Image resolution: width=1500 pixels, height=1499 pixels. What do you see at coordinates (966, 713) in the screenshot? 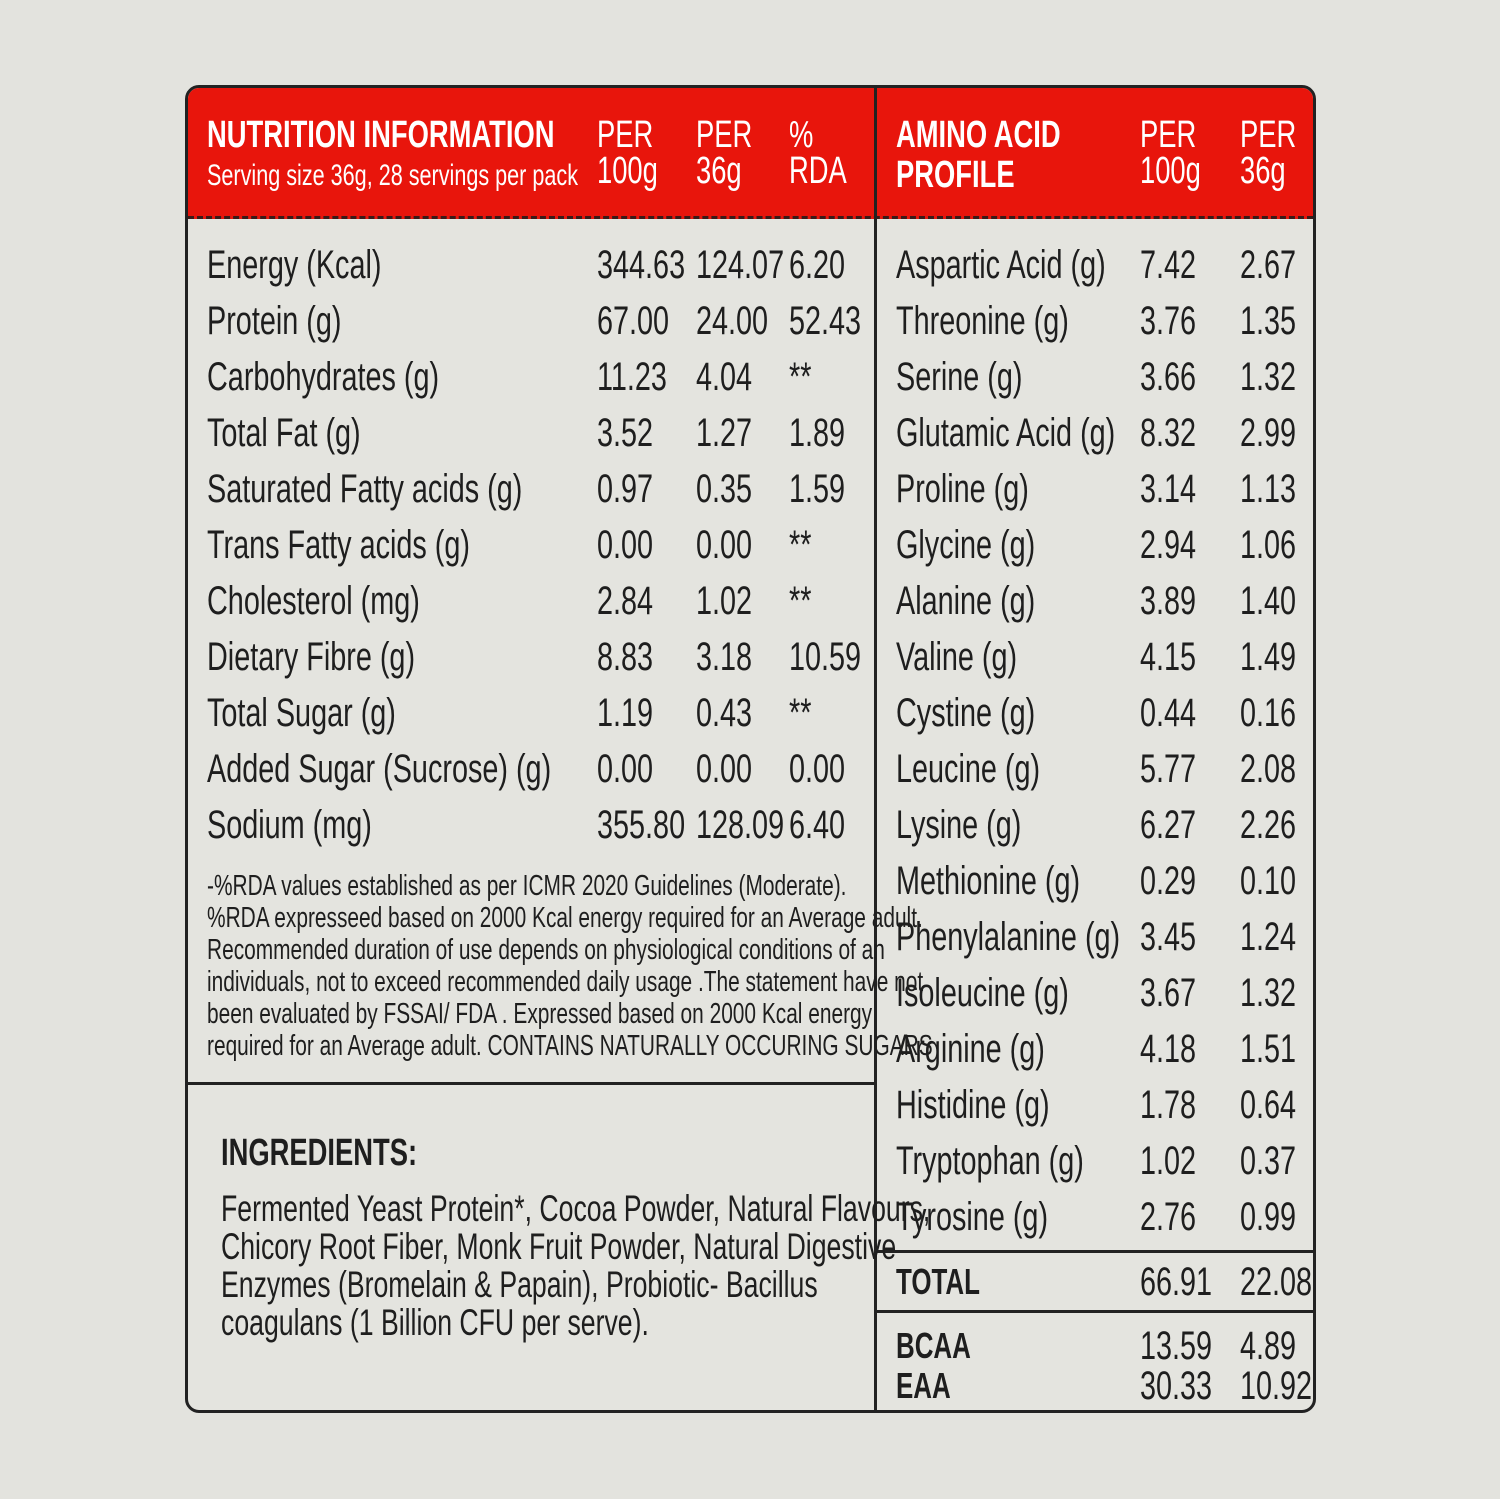
I see `amino-label: Cystine (g)` at bounding box center [966, 713].